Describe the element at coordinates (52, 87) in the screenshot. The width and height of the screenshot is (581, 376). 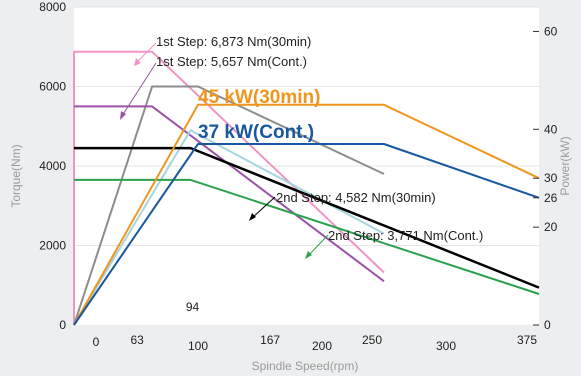
I see `y-tick-label-6000: 6000` at that location.